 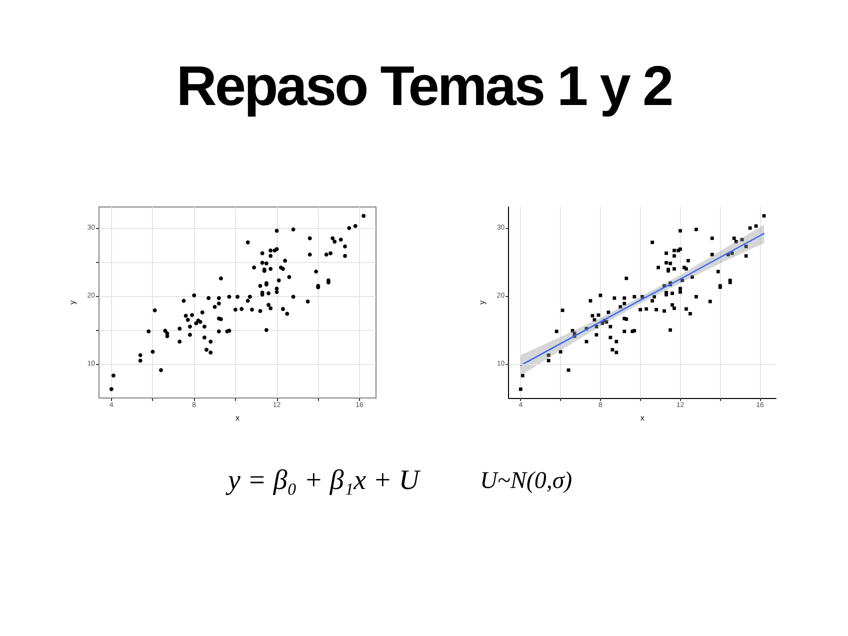 I want to click on text: y = β₀ + β₁x + U, so click(x=324, y=481).